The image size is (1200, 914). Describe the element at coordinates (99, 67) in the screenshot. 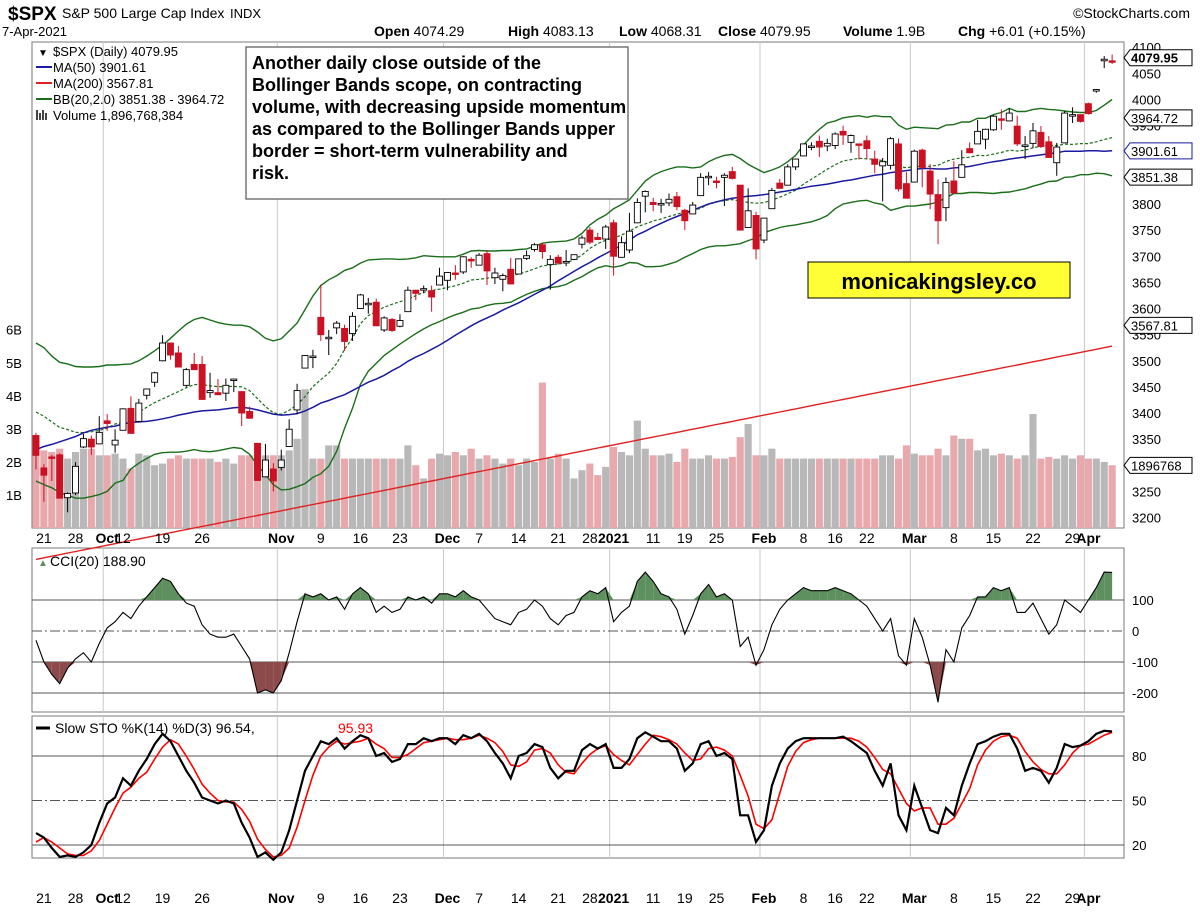

I see `legend-entry: MA(50) 3901.61` at that location.